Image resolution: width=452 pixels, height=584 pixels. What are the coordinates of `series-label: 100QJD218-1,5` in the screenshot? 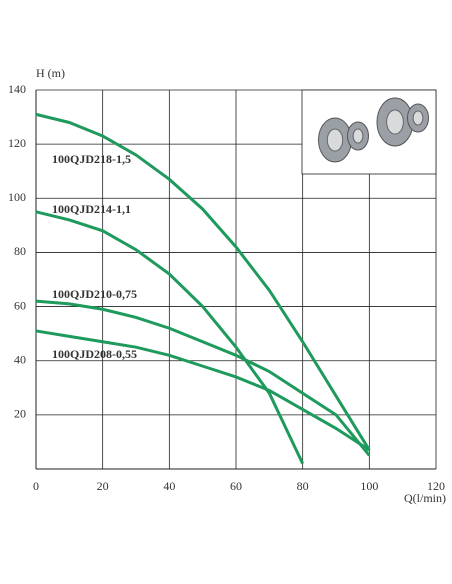 It's located at (91, 159).